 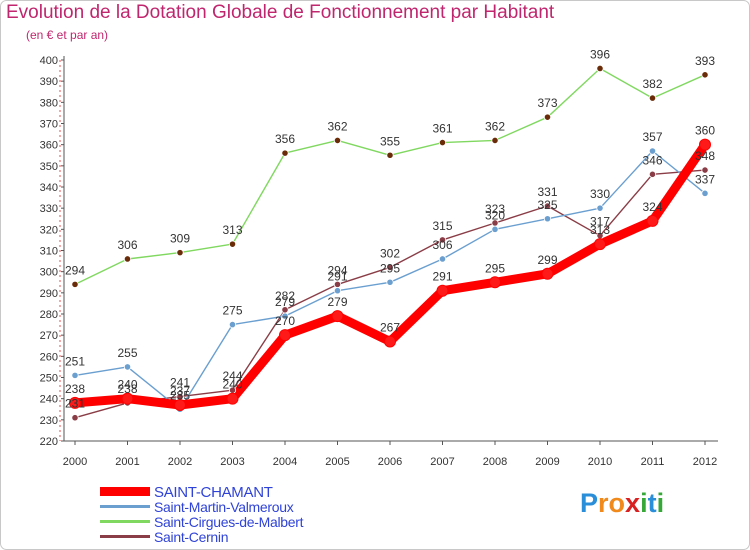 I want to click on data-label-saint-cirgues-de-malbert: 294, so click(x=75, y=270).